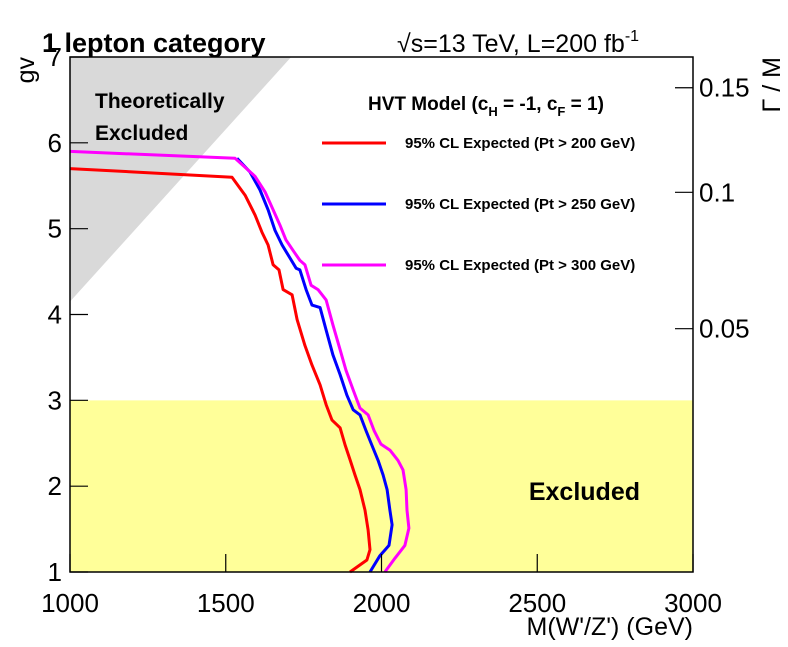  I want to click on y2-tick-label: 0.05, so click(724, 329).